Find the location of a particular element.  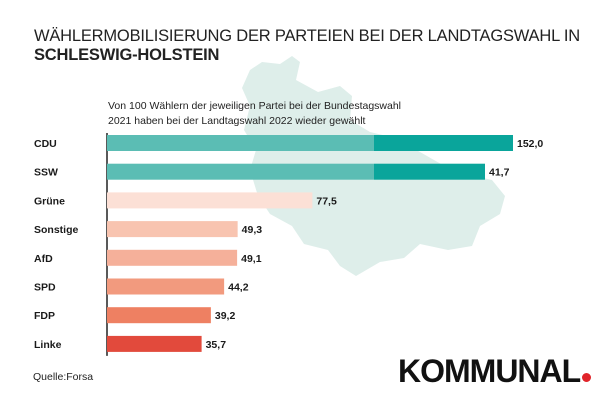

category-label: Linke is located at coordinates (48, 345).